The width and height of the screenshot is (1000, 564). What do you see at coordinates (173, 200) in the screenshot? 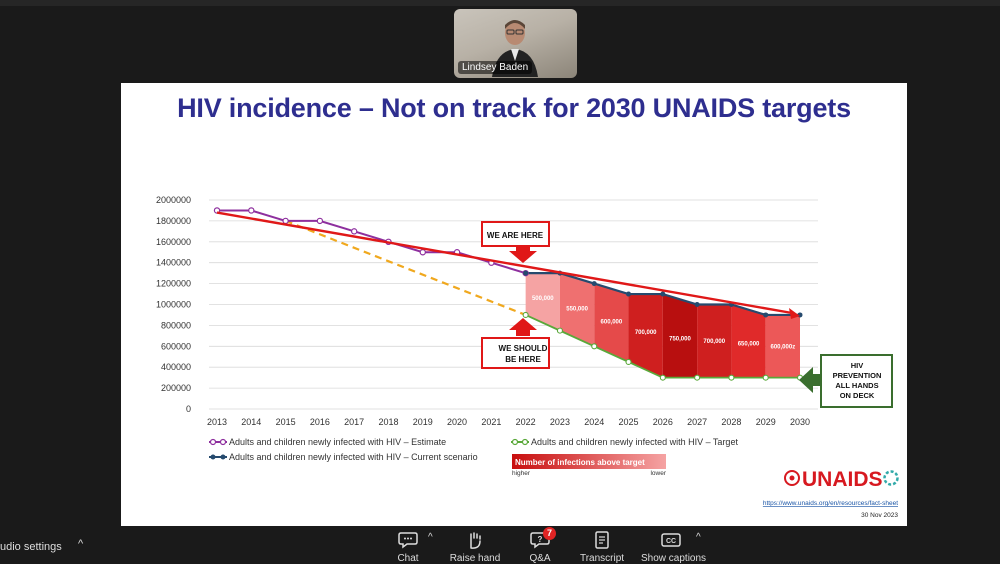
I see `y-tick-label: 2000000` at bounding box center [173, 200].